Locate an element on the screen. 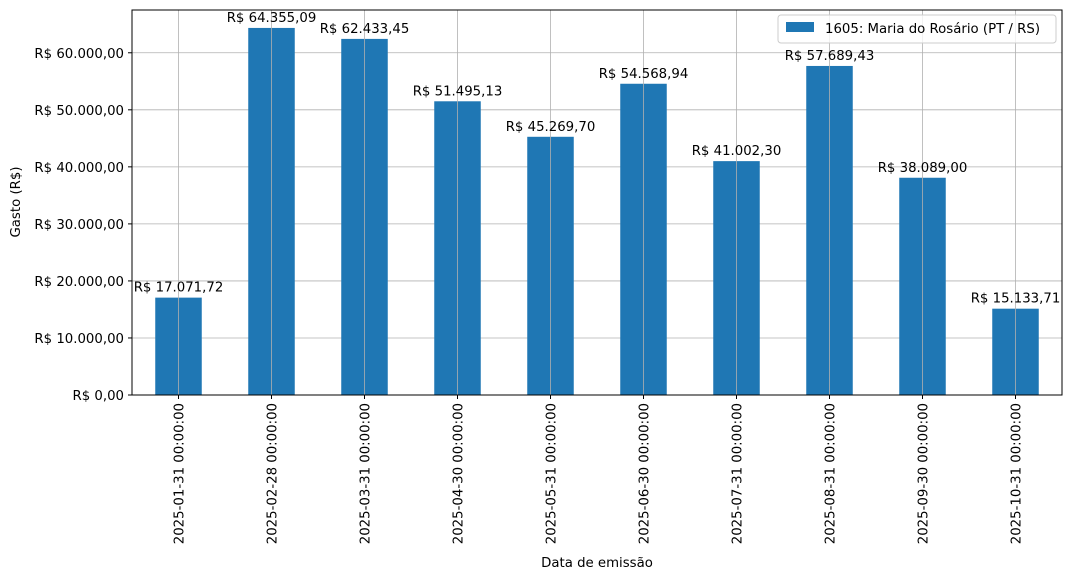  x-tick-label: 2025-08-31 00:00:00 is located at coordinates (831, 473).